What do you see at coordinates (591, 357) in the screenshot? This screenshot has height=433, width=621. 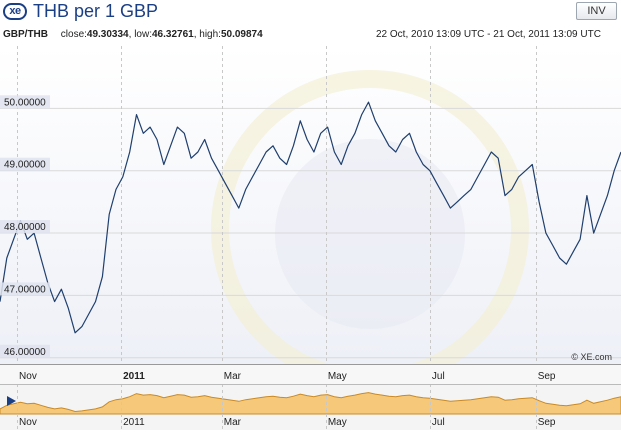 I see `watermark-text: © XE.com` at bounding box center [591, 357].